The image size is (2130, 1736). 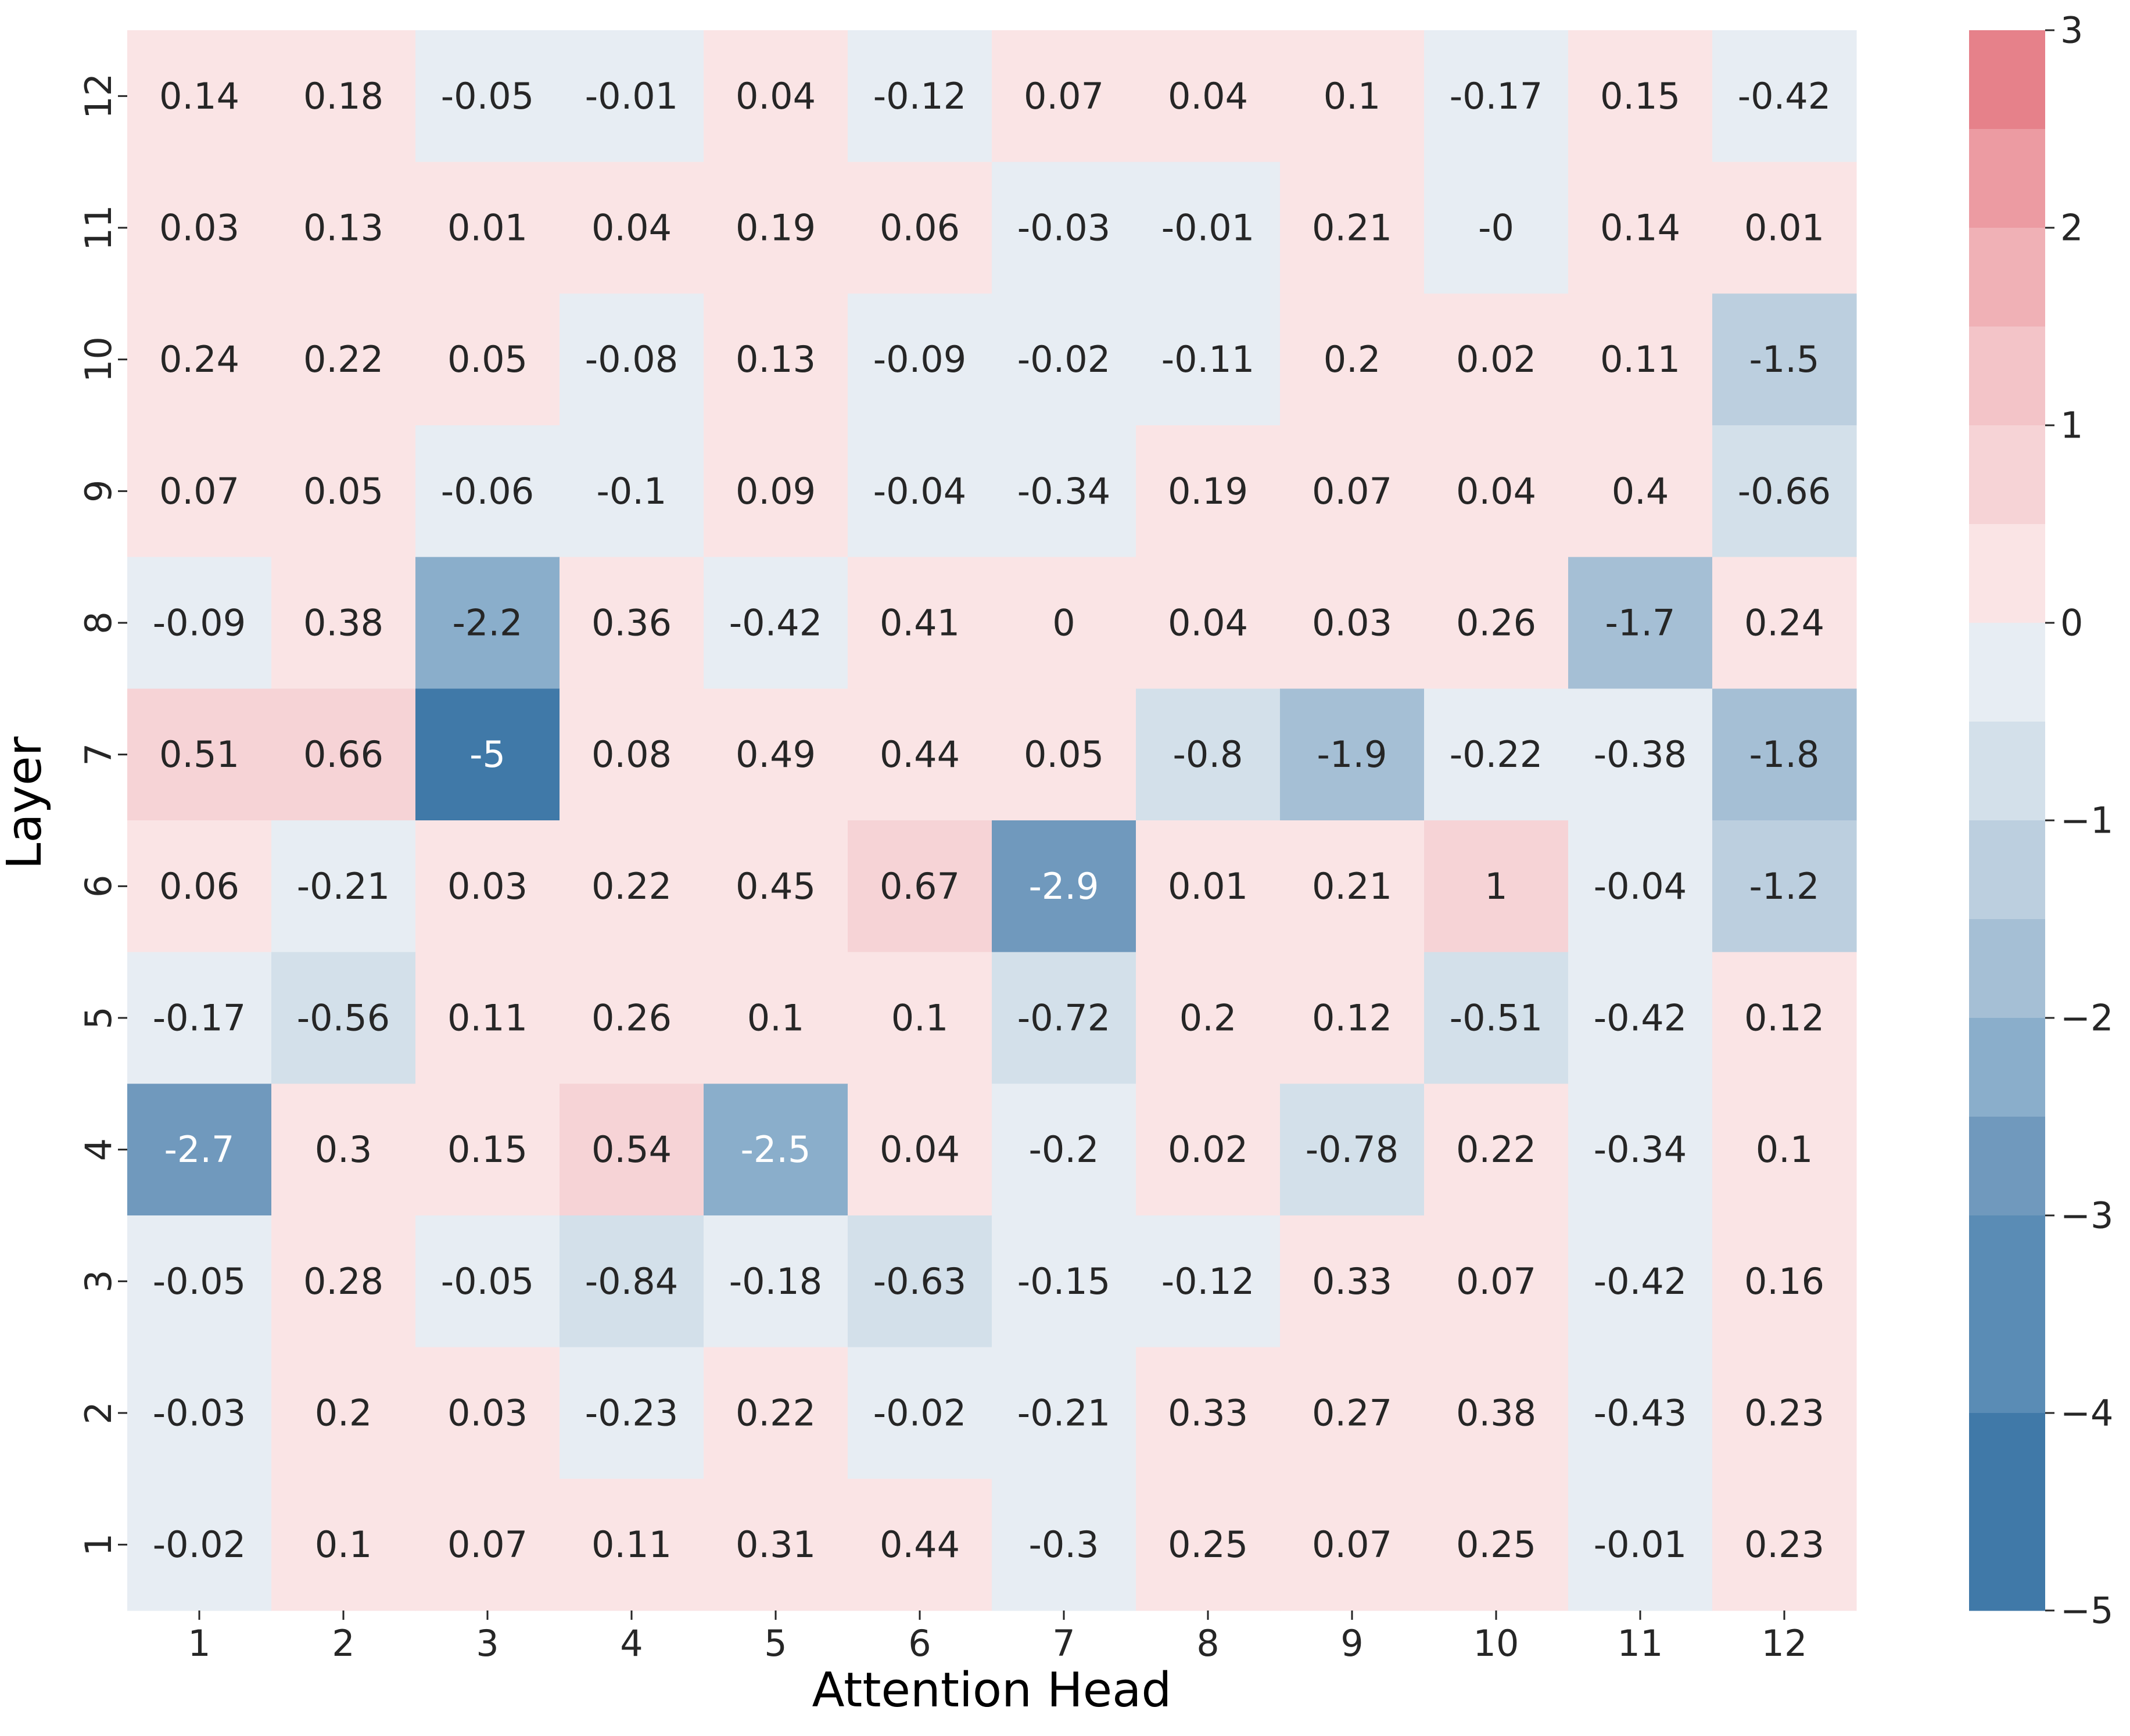 I want to click on colorbar-tick-label: −2, so click(x=2086, y=1018).